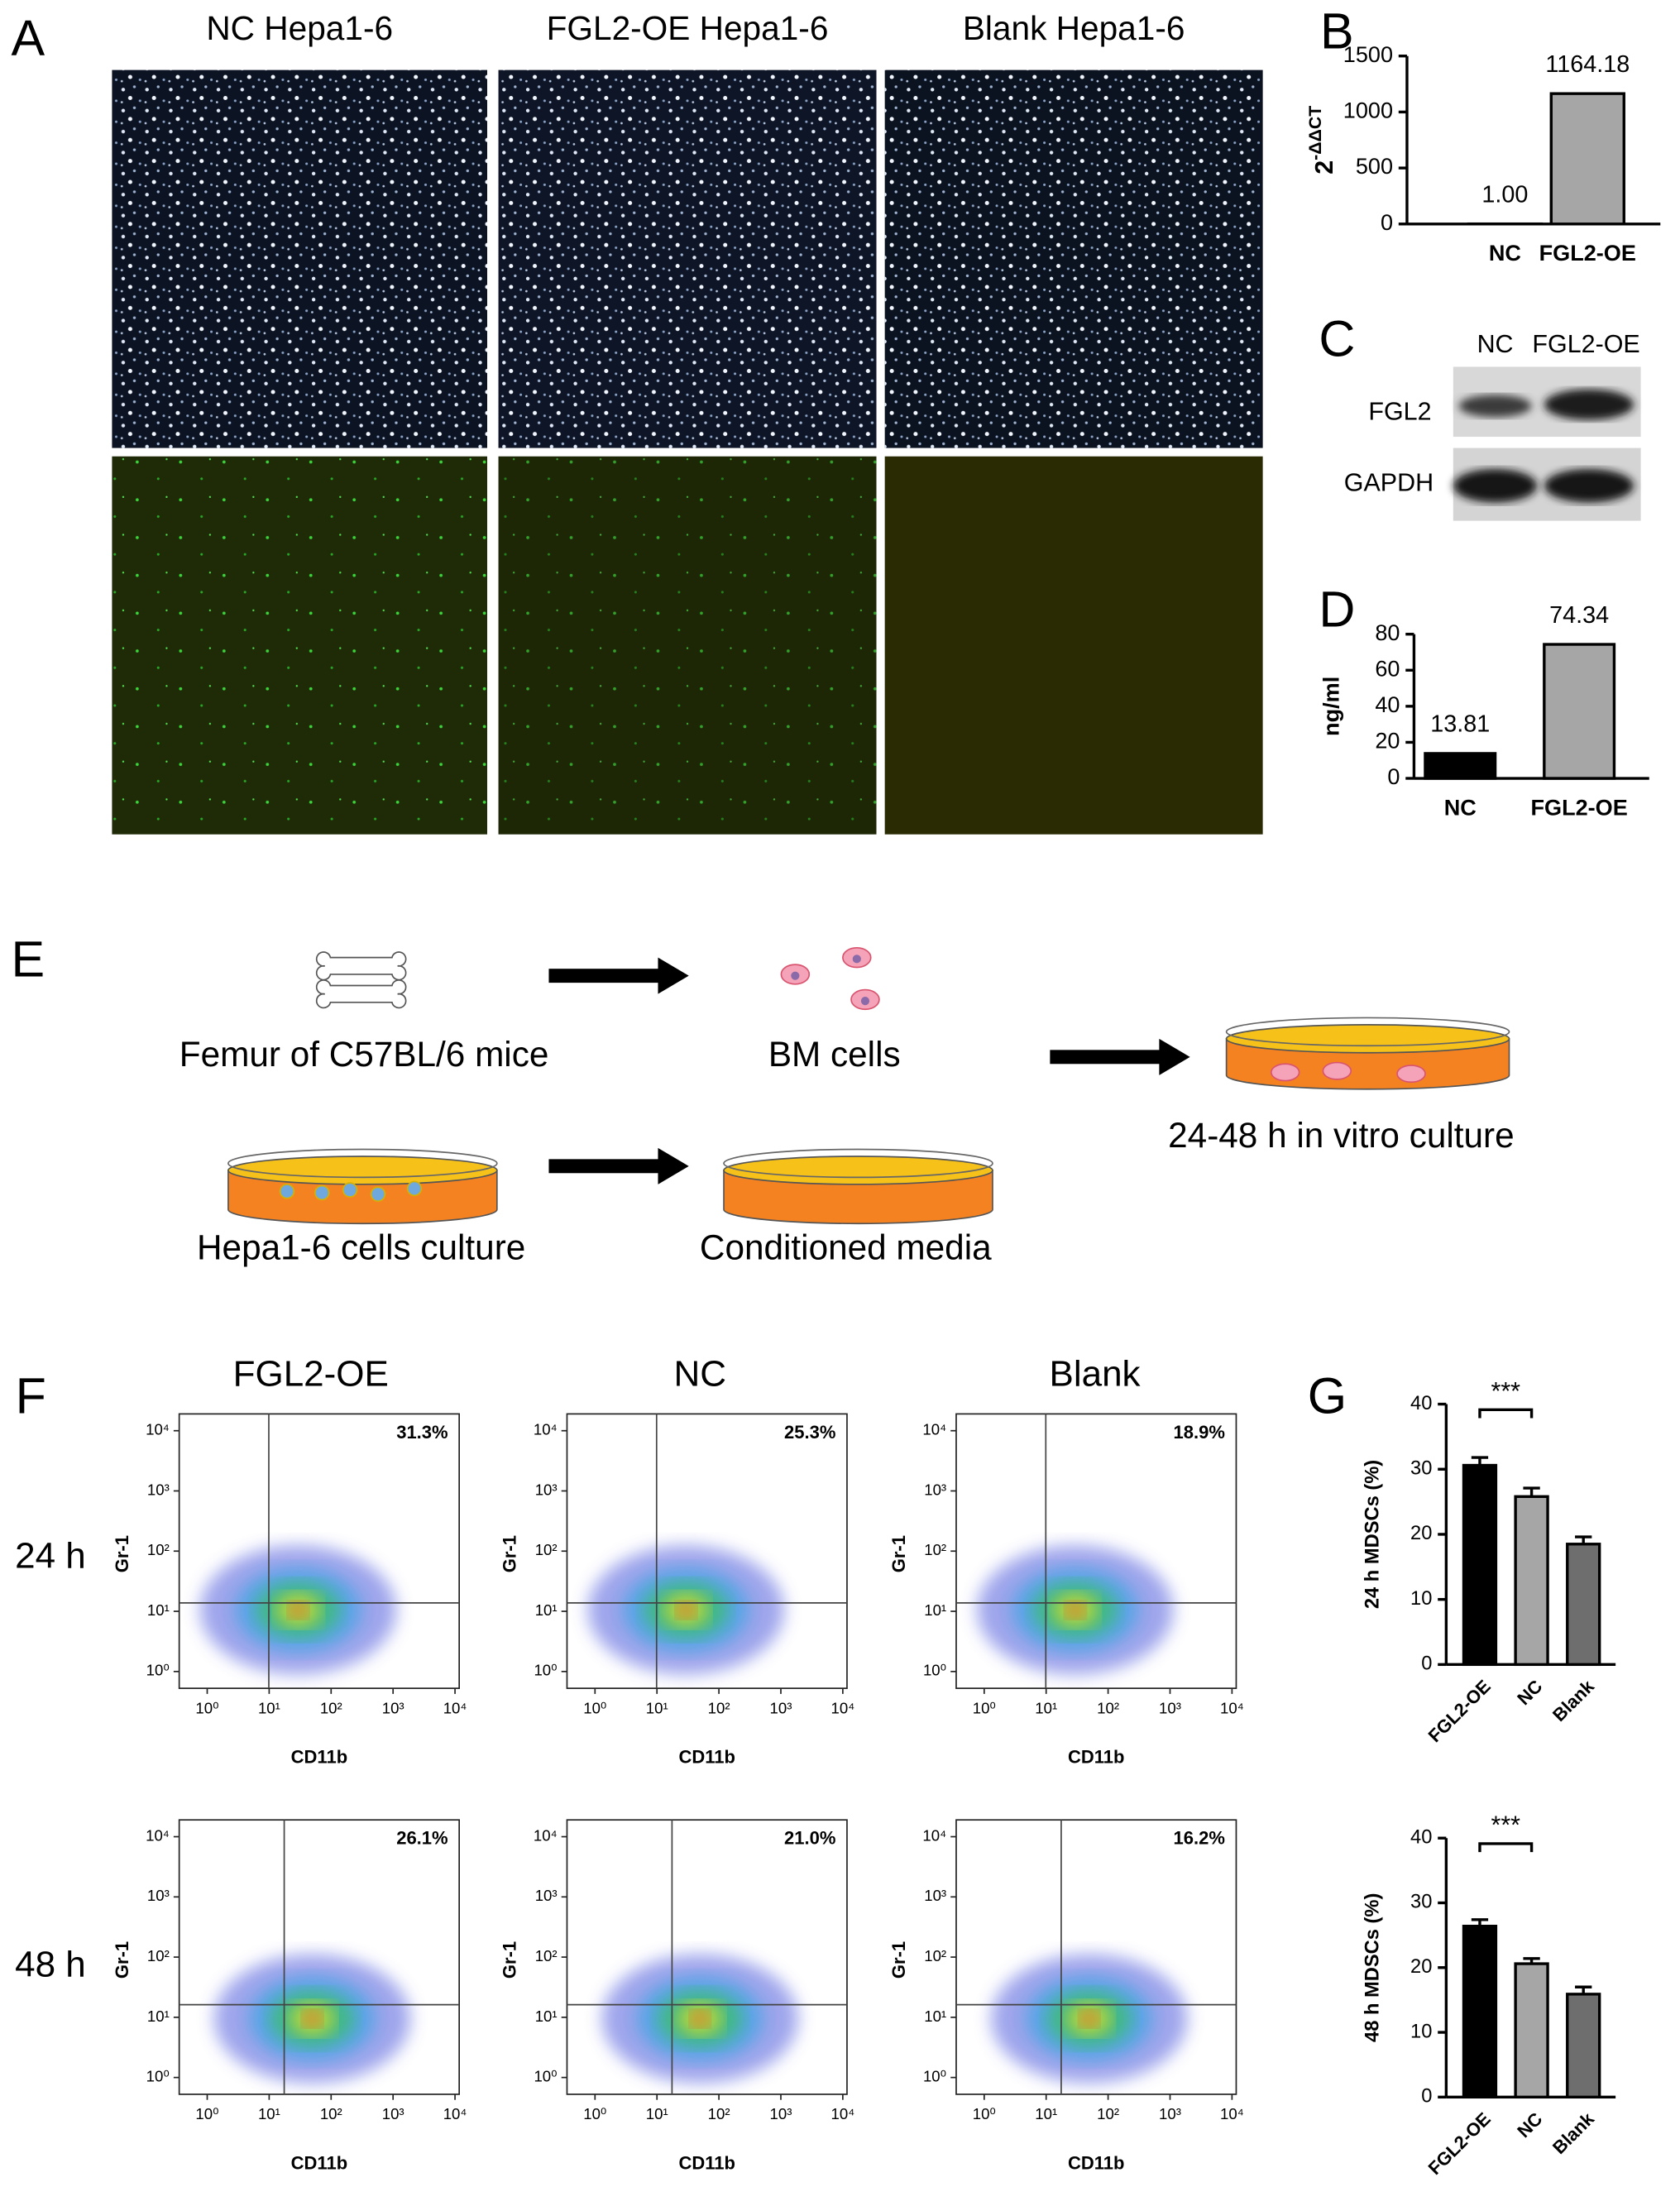 This screenshot has width=1680, height=2206. I want to click on quadrant-percentage: 31.3%, so click(422, 1432).